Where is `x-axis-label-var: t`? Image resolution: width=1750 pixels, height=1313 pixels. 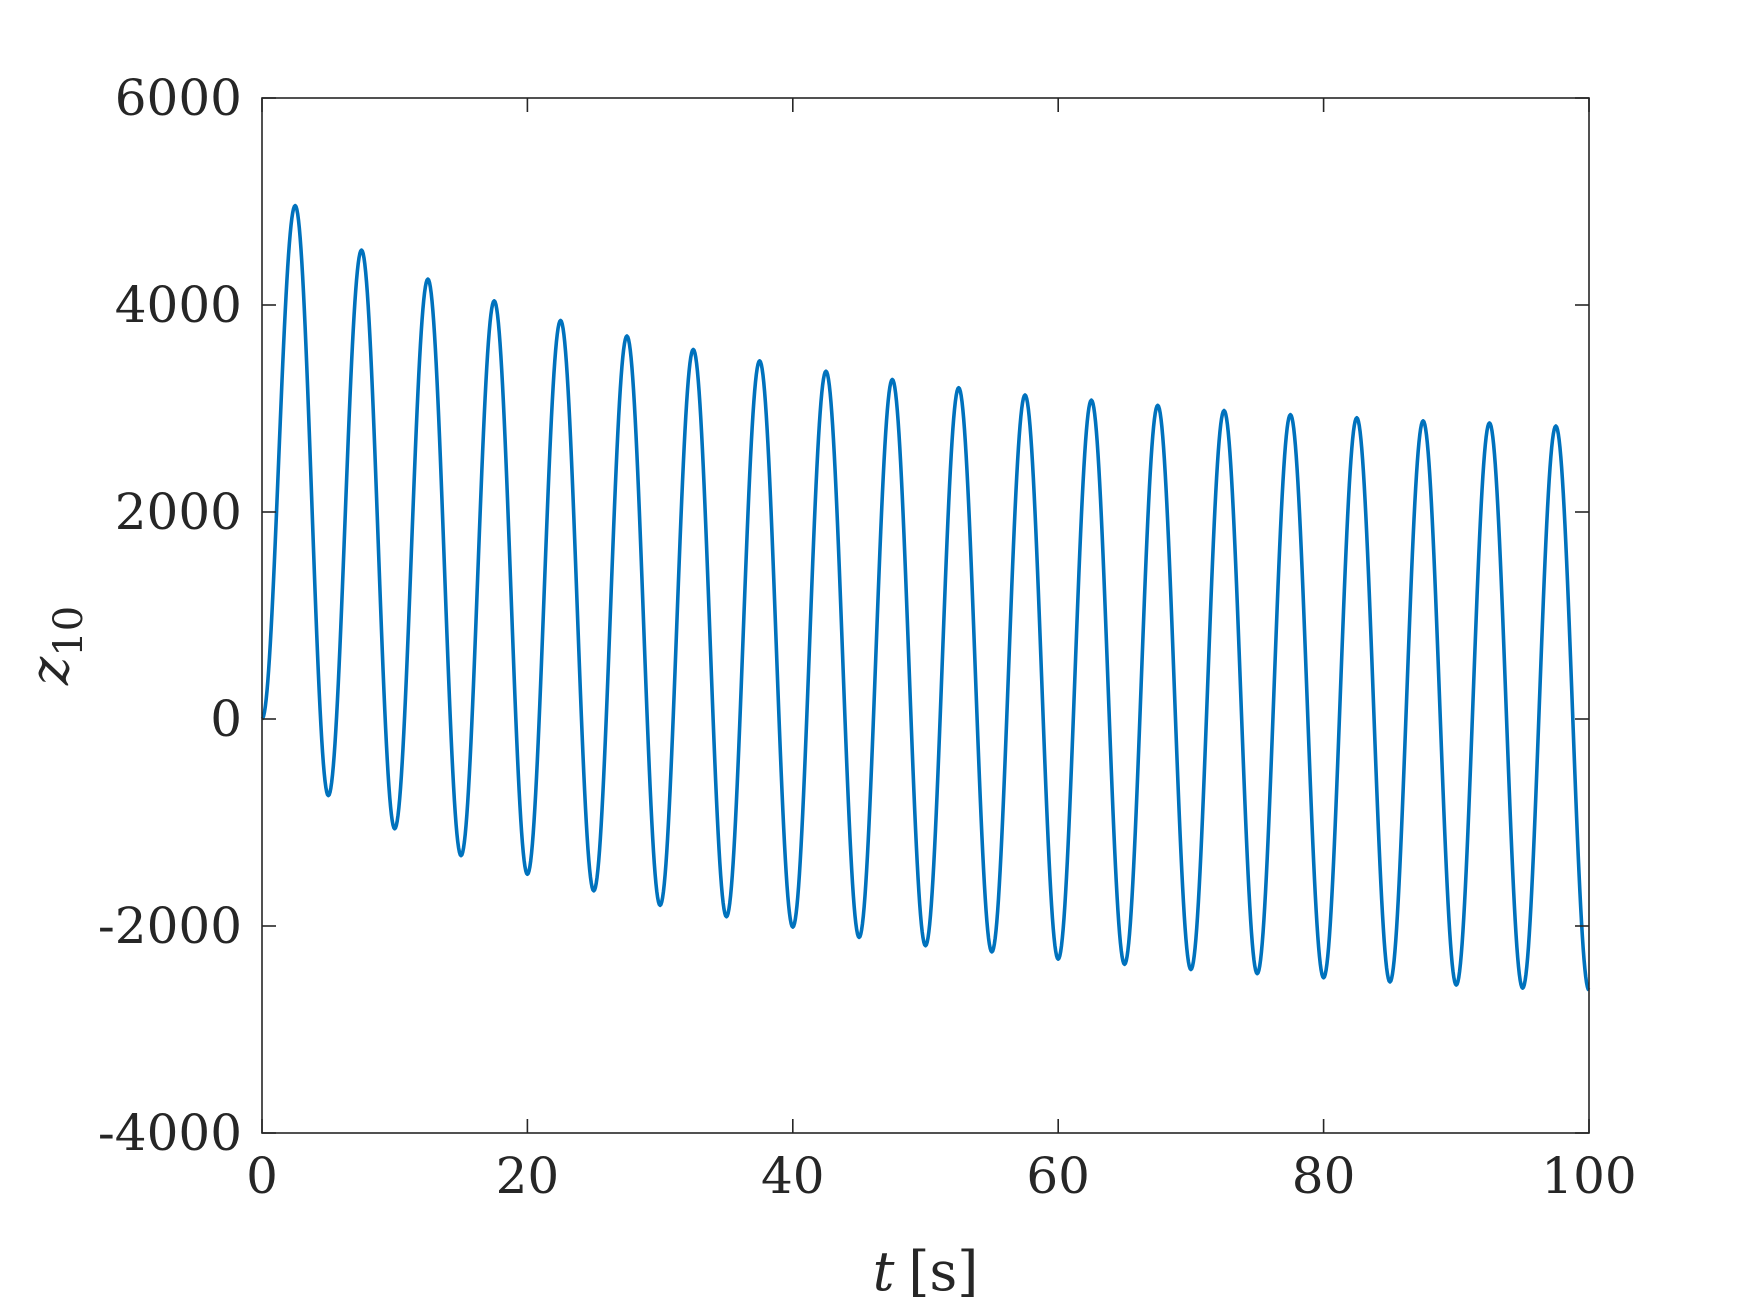
x-axis-label-var: t is located at coordinates (884, 1271).